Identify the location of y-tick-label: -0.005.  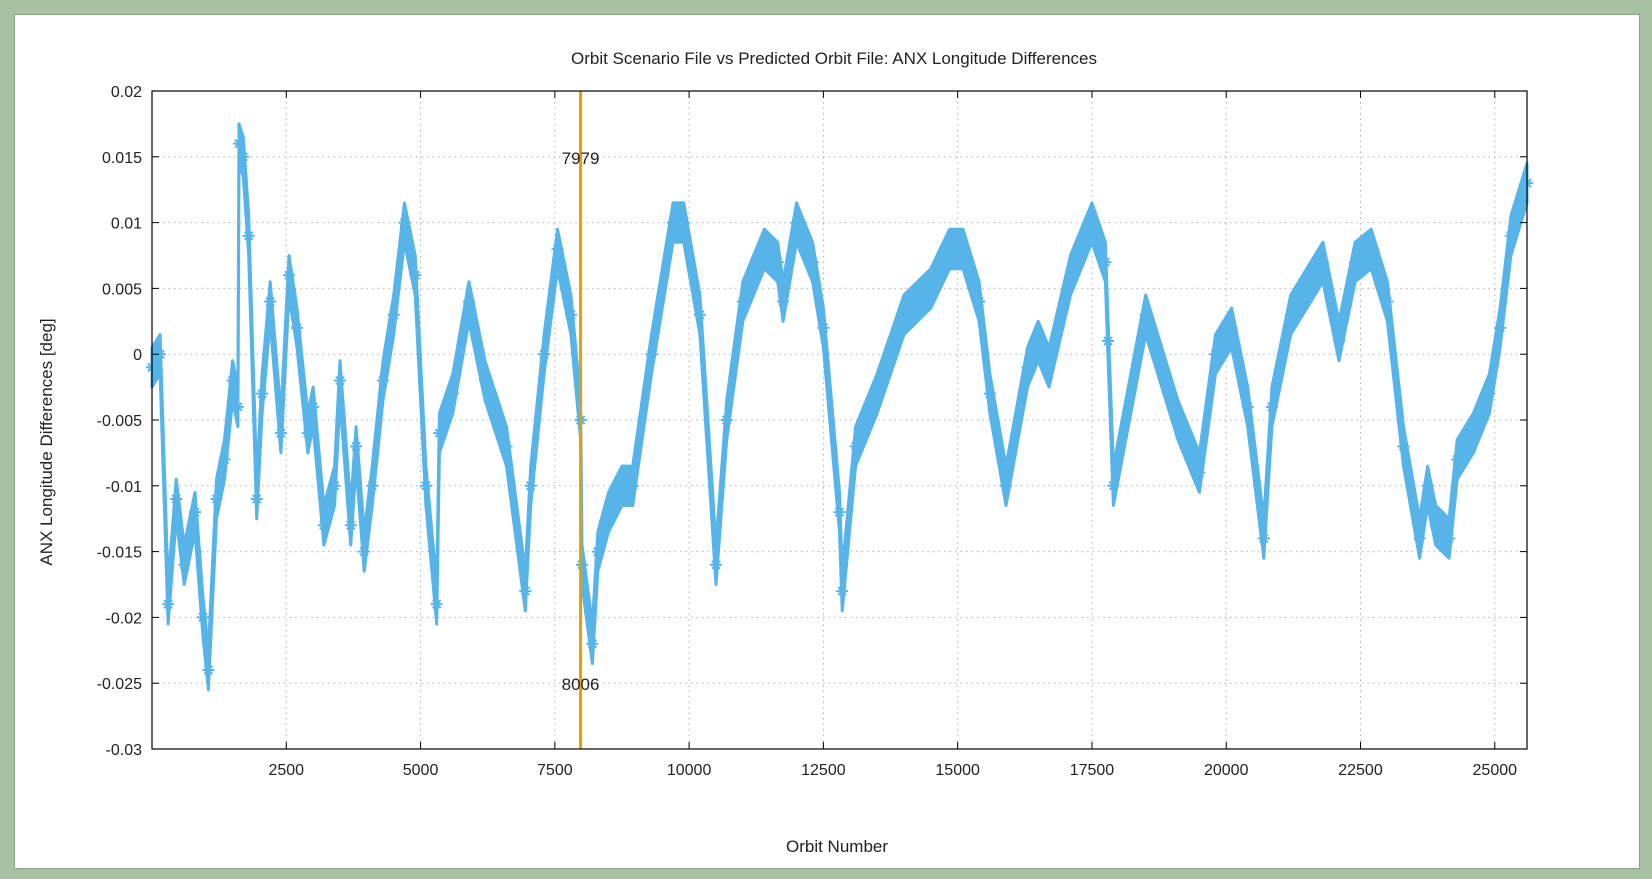
(119, 421).